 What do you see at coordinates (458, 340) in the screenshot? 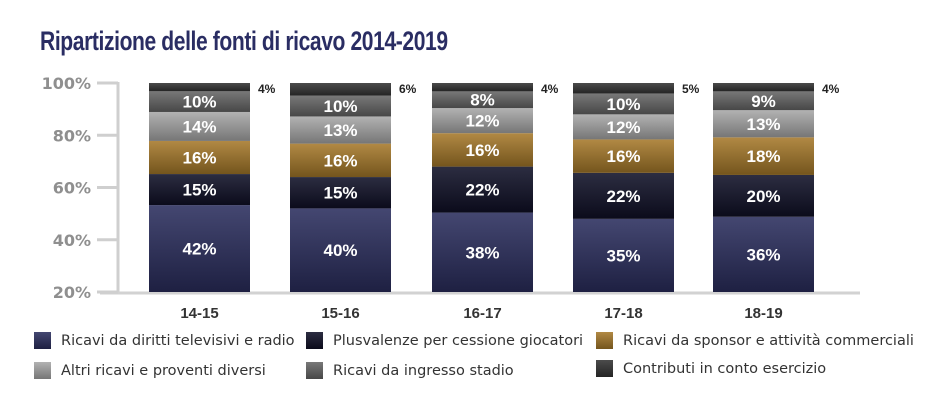
I see `legend-label: Plusvalenze per cessione giocatori` at bounding box center [458, 340].